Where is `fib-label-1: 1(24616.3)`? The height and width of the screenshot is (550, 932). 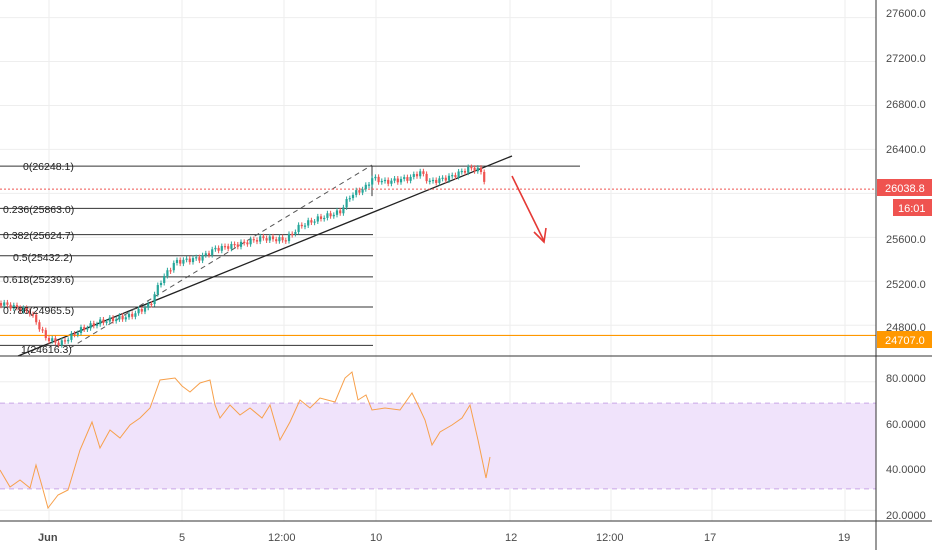 fib-label-1: 1(24616.3) is located at coordinates (46, 350).